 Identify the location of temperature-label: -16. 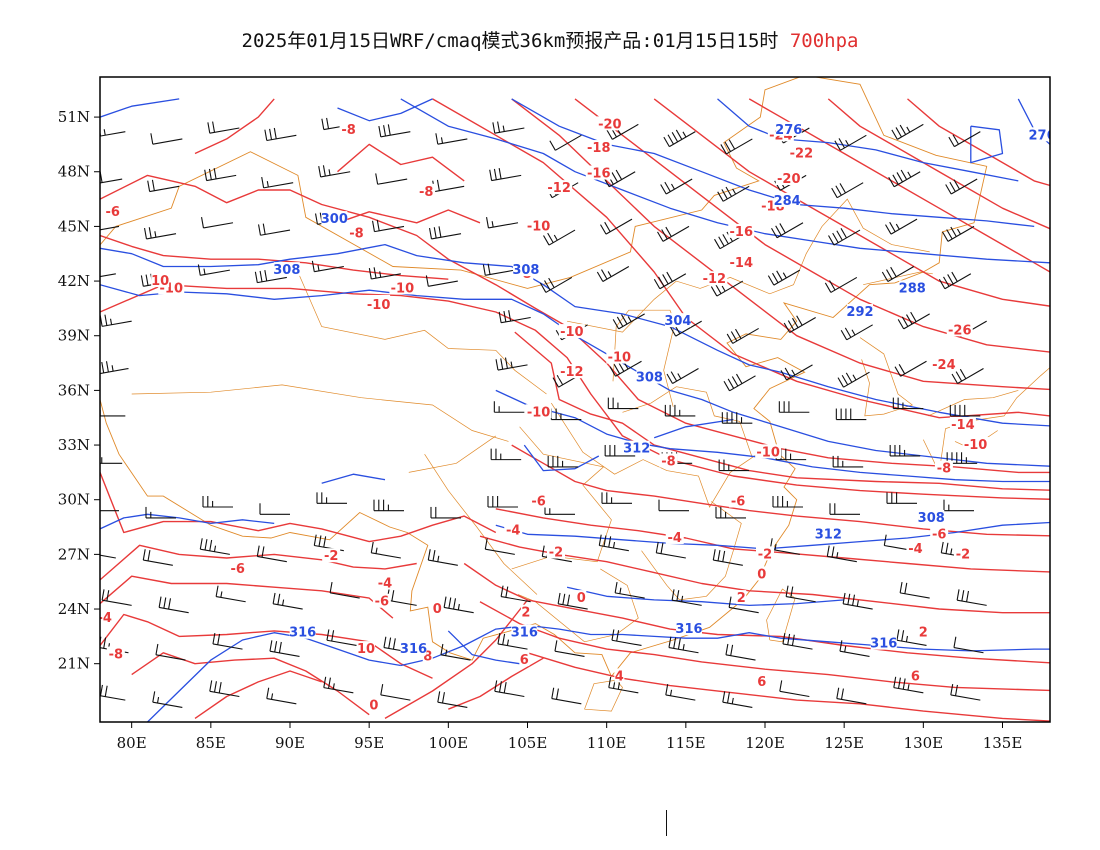
(599, 174).